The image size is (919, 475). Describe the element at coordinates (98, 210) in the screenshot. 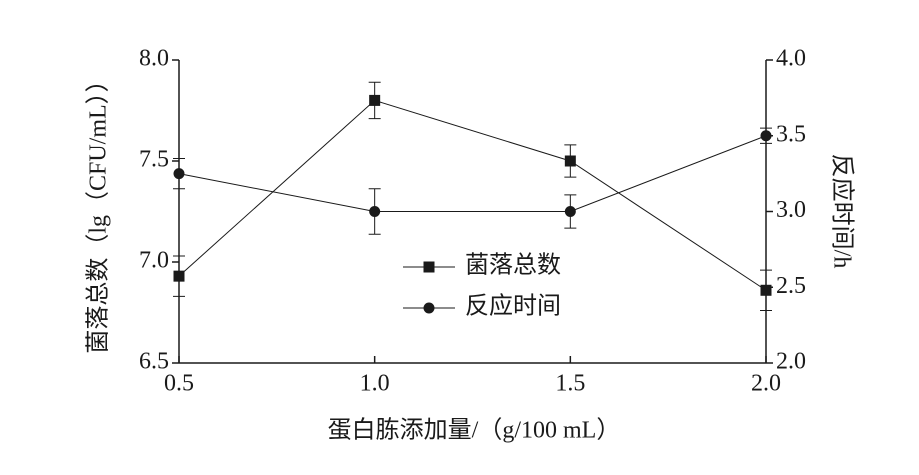

I see `y-axis-label: 菌落总数（lg（CFU/mL））` at that location.